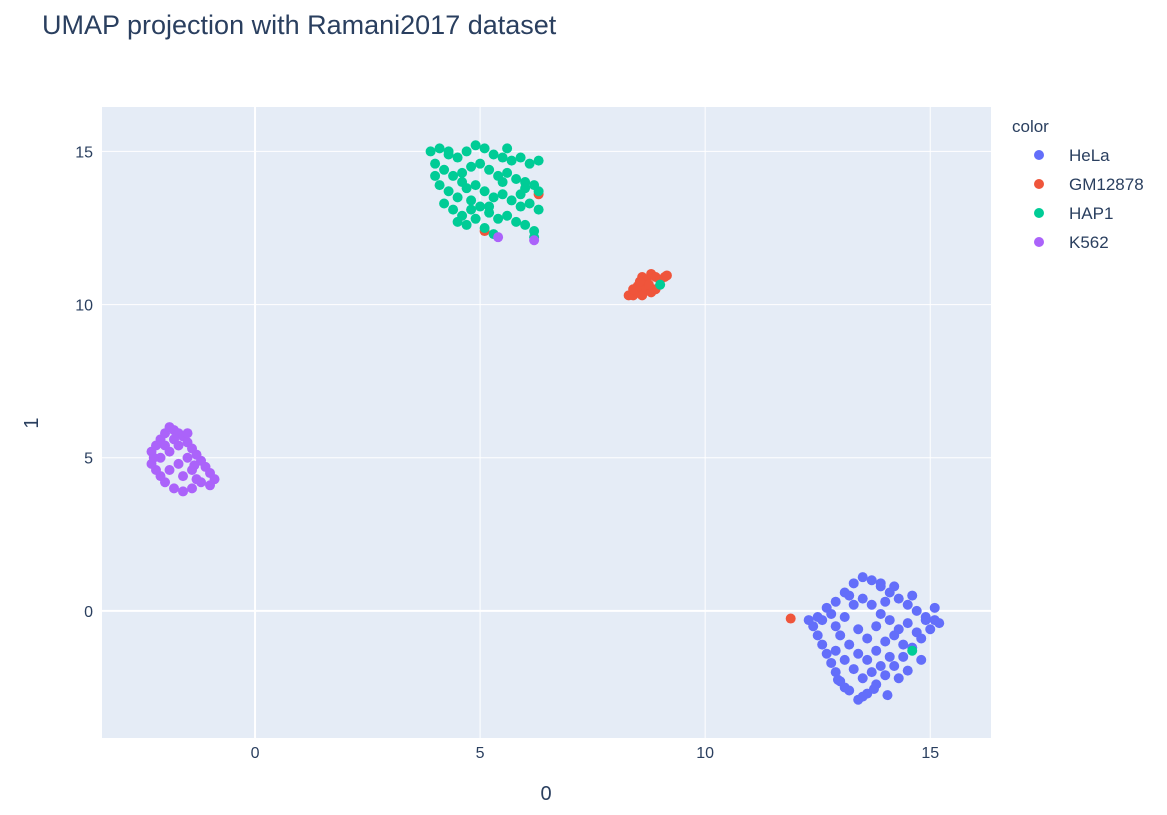 The height and width of the screenshot is (815, 1167). What do you see at coordinates (1071, 242) in the screenshot?
I see `legend-item-k562: K562` at bounding box center [1071, 242].